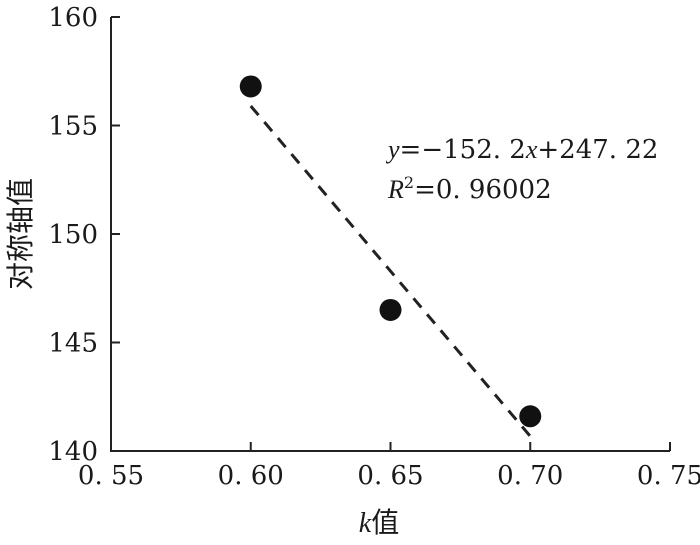 Image resolution: width=700 pixels, height=545 pixels. I want to click on x-tick-label-2: 0. 65, so click(390, 476).